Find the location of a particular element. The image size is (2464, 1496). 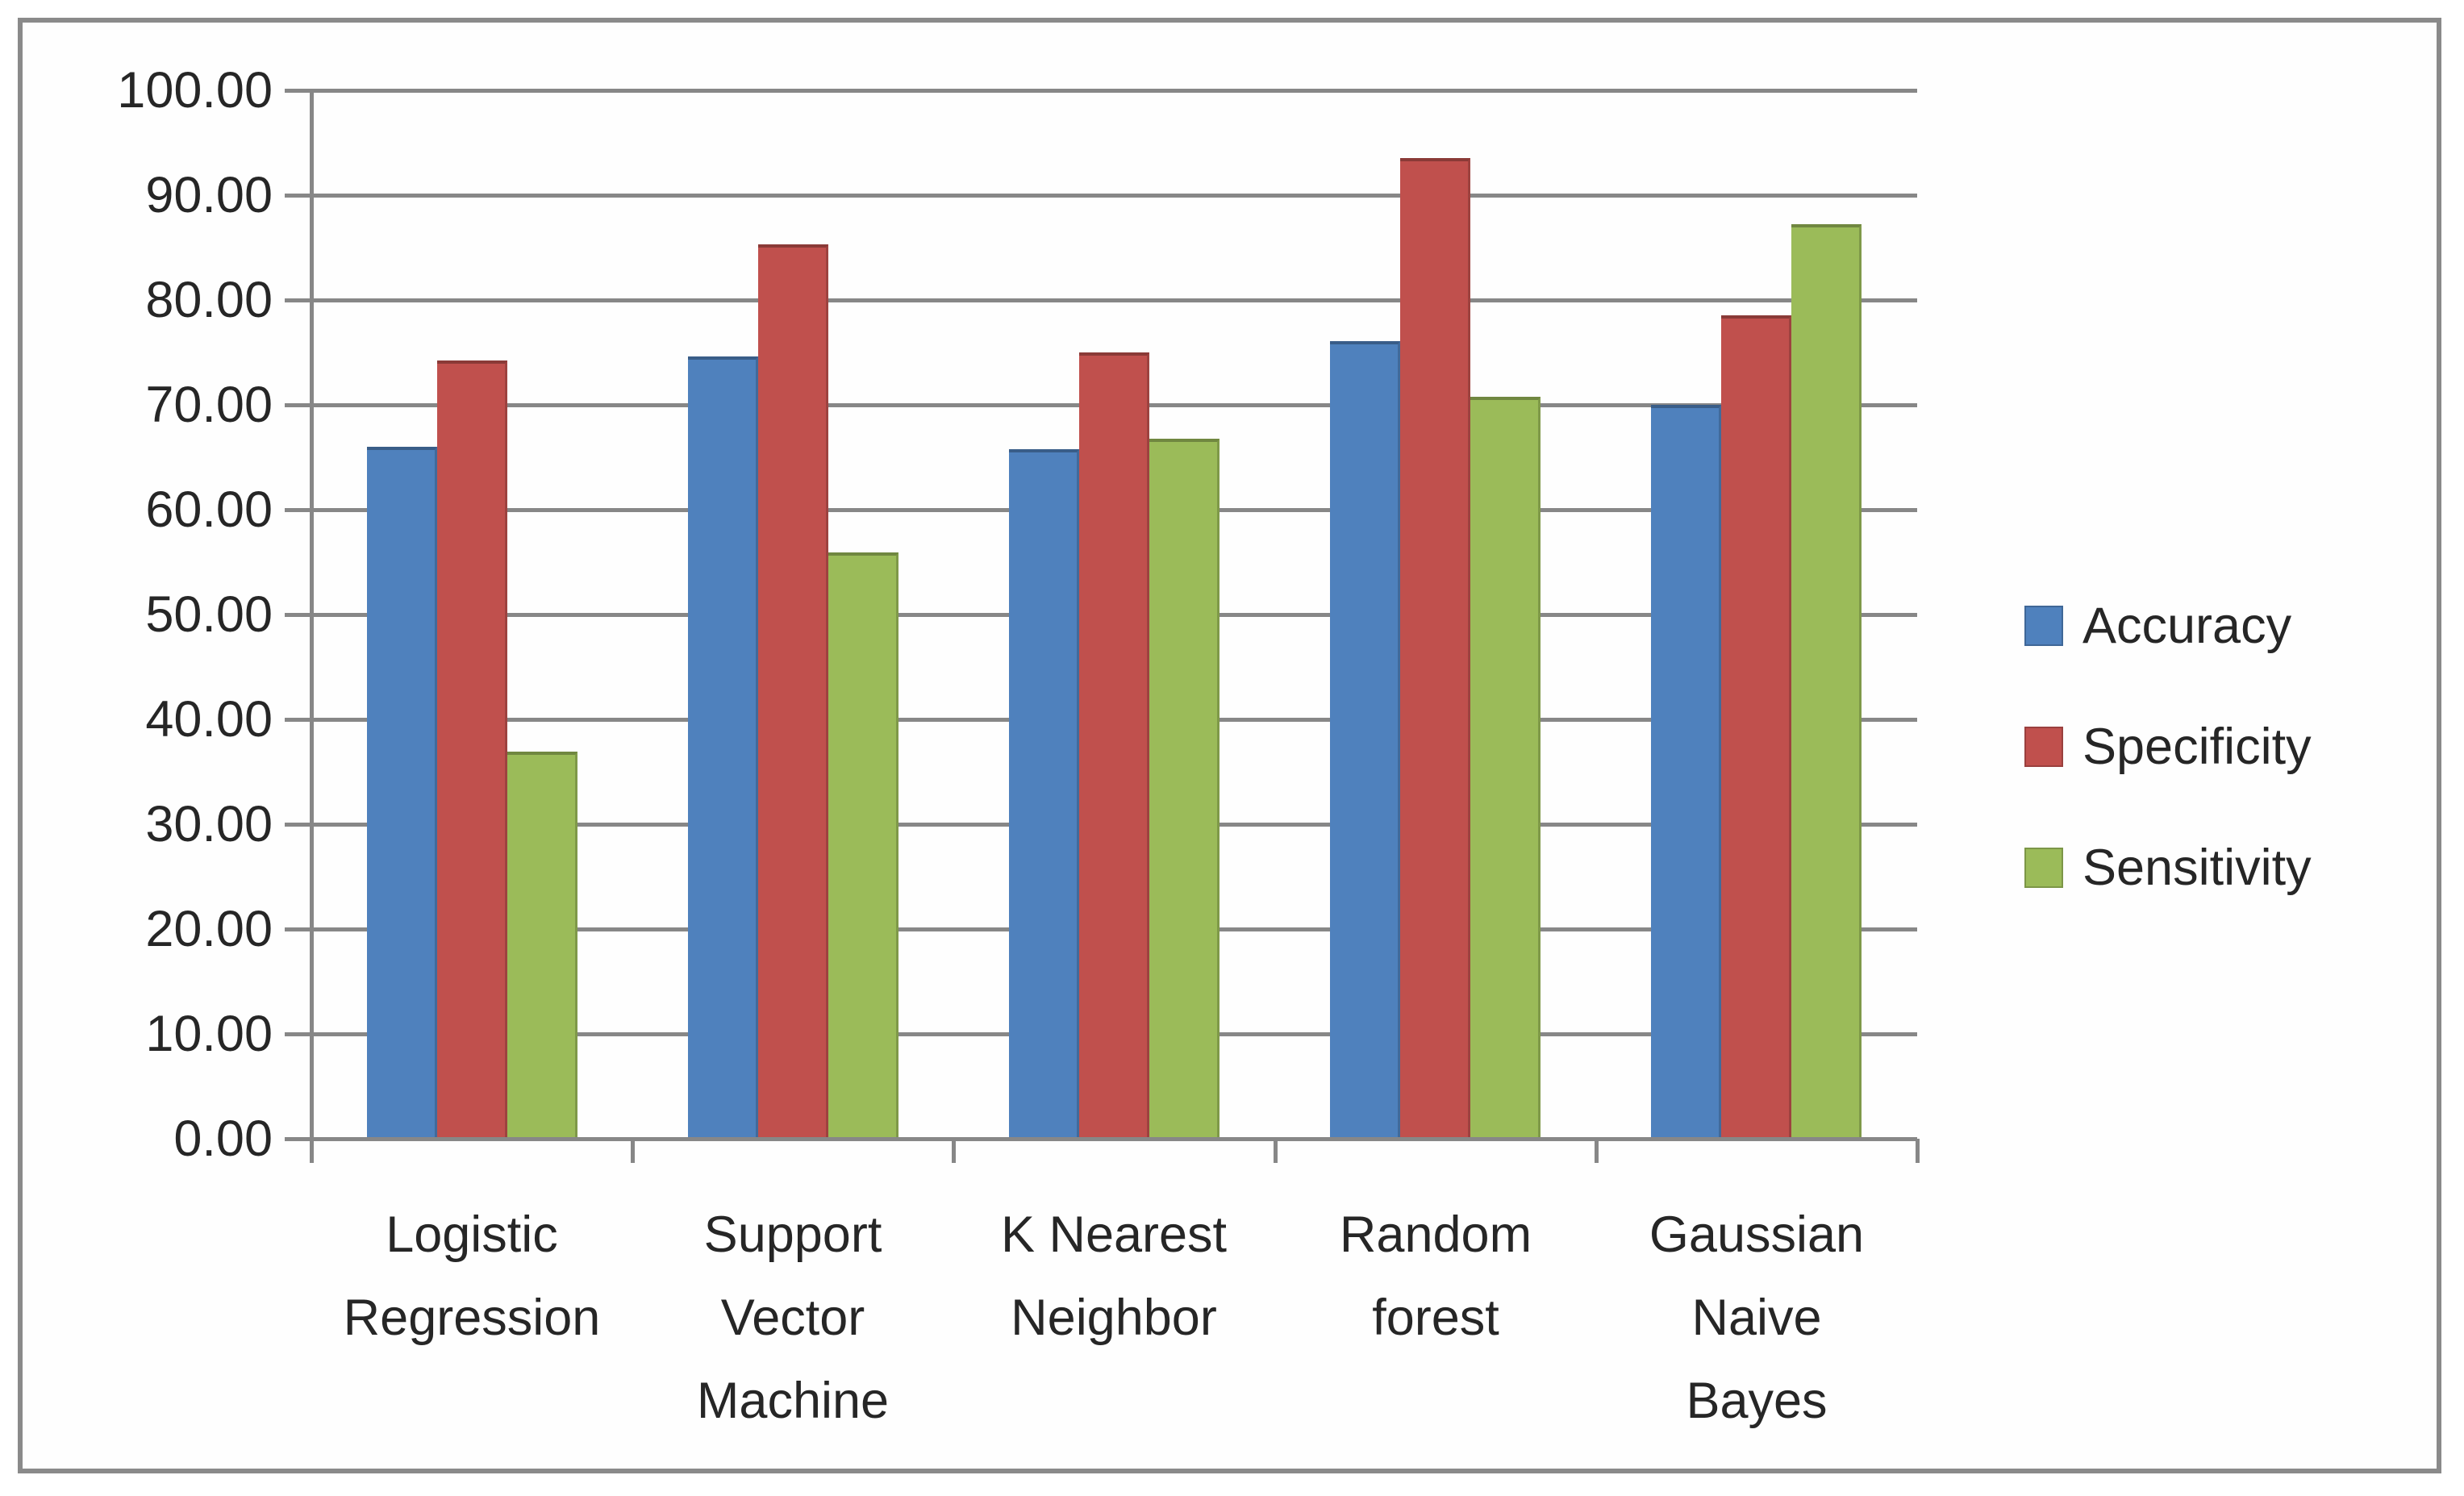

y-tick-label-60: 60.00 is located at coordinates (209, 509).